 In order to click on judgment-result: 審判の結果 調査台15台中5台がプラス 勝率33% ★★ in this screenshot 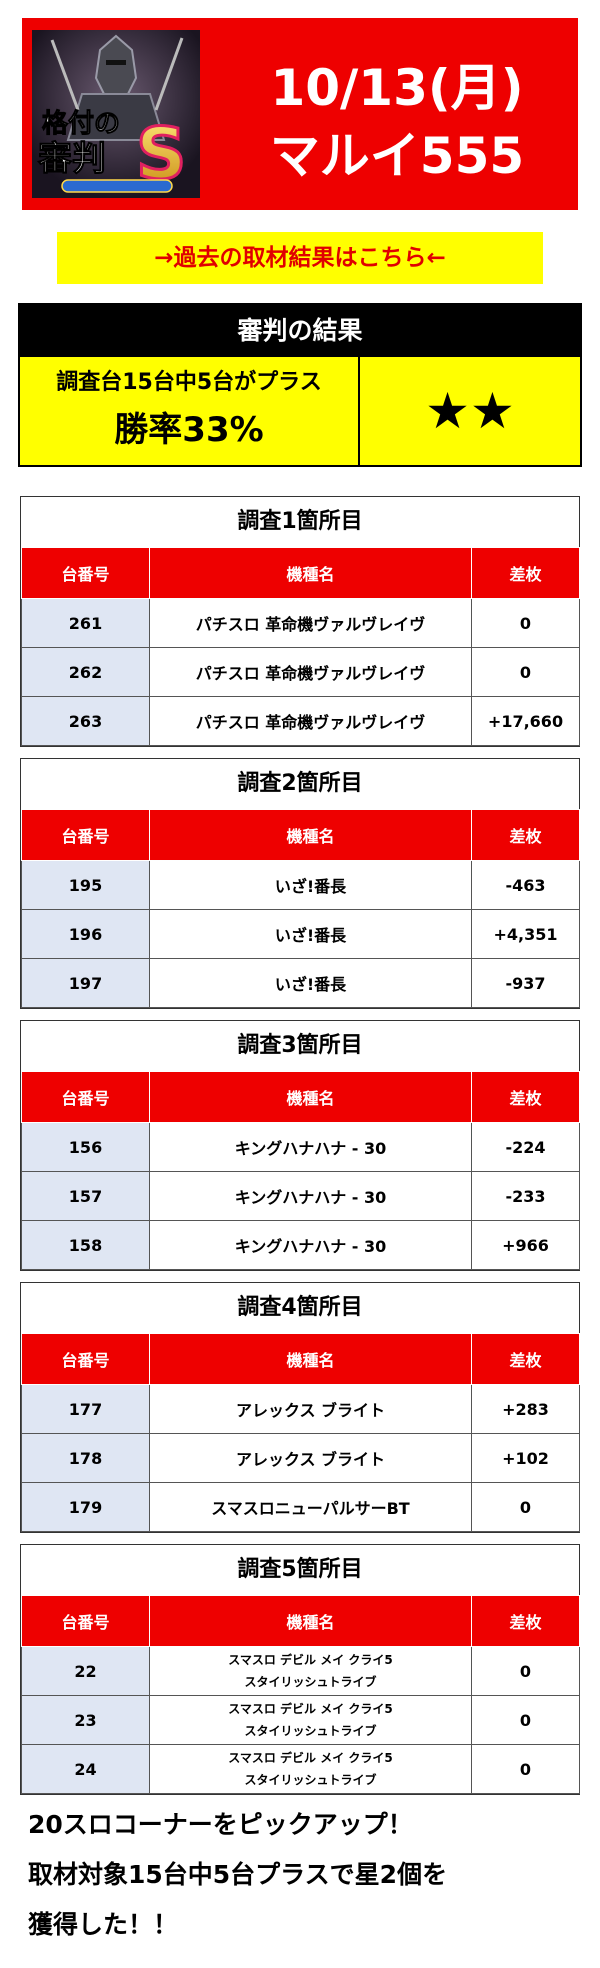, I will do `click(300, 385)`.